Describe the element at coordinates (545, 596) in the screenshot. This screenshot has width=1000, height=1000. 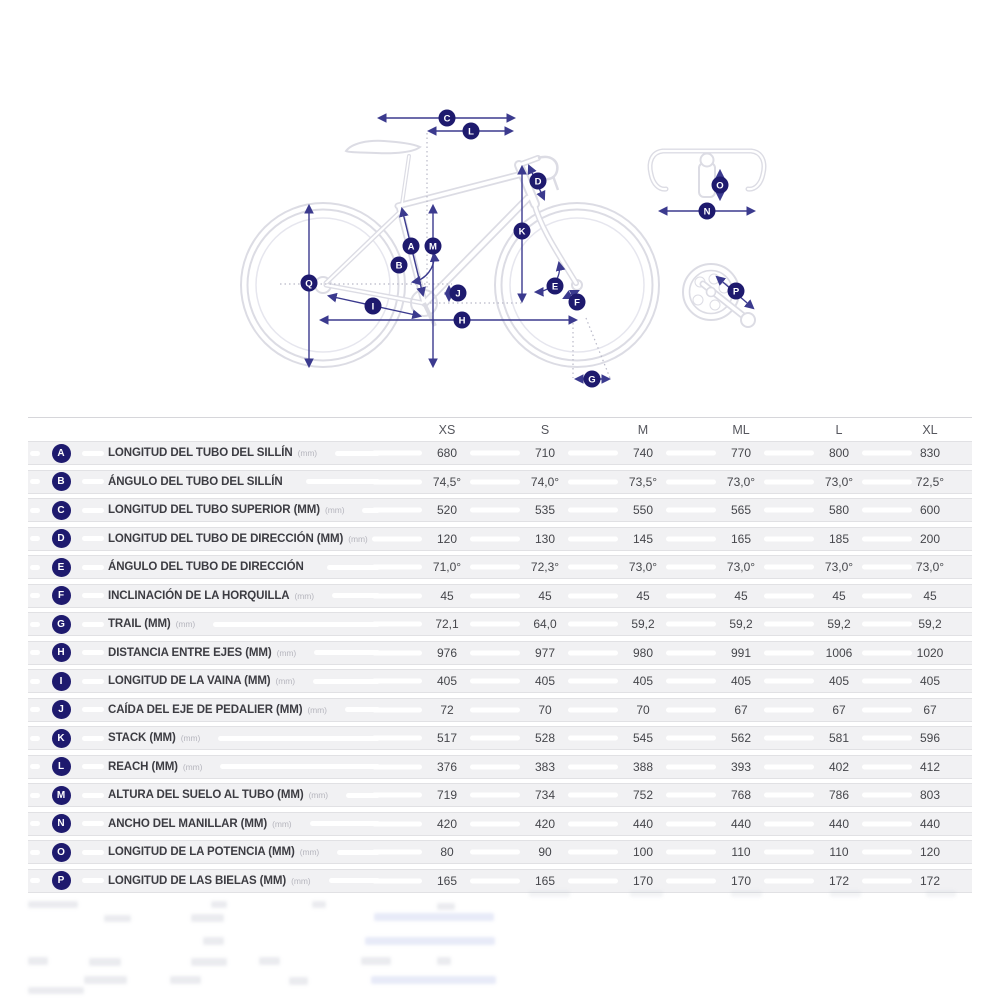
I see `row-value-s: 45` at that location.